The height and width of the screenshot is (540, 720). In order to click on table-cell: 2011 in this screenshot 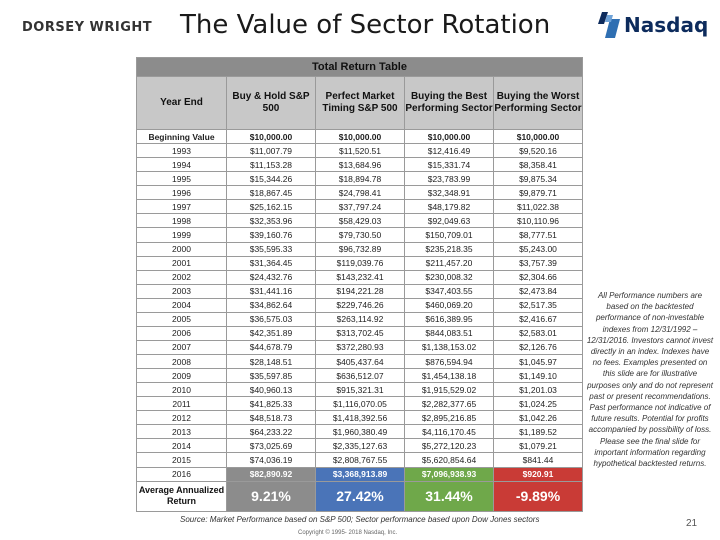, I will do `click(181, 404)`.